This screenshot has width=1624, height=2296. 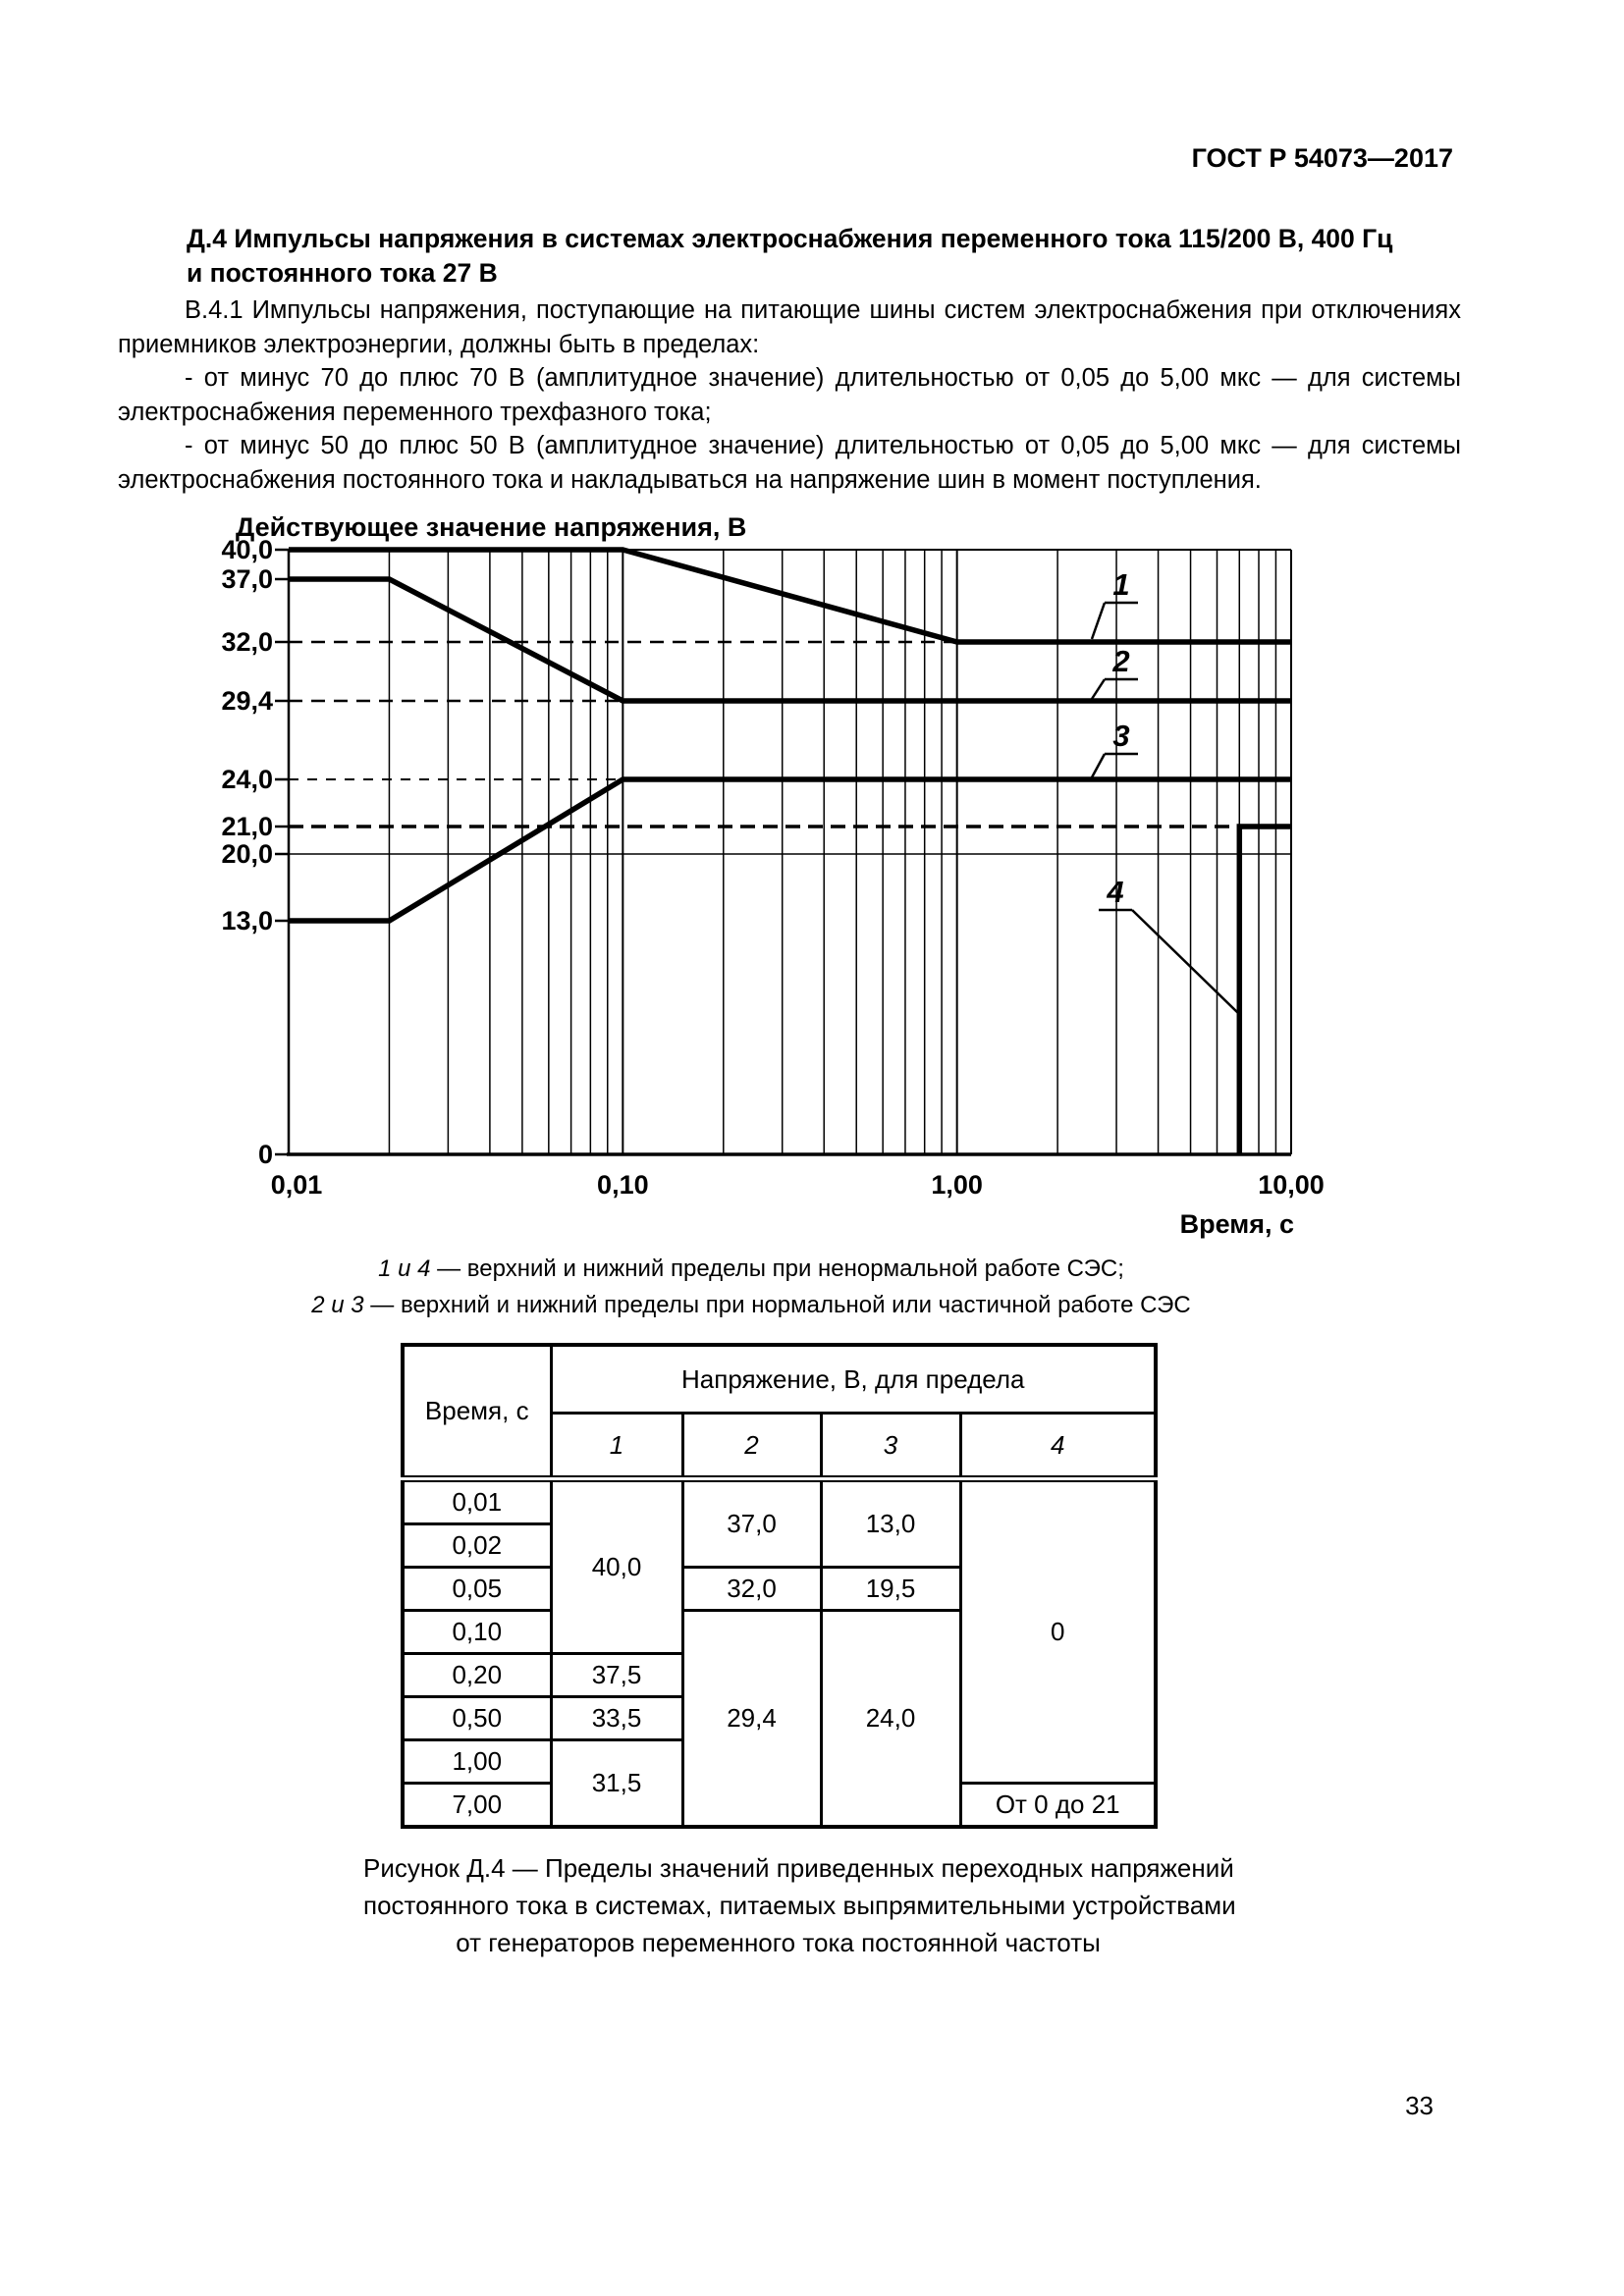 I want to click on table-cell-time: 0,50, so click(x=477, y=1718).